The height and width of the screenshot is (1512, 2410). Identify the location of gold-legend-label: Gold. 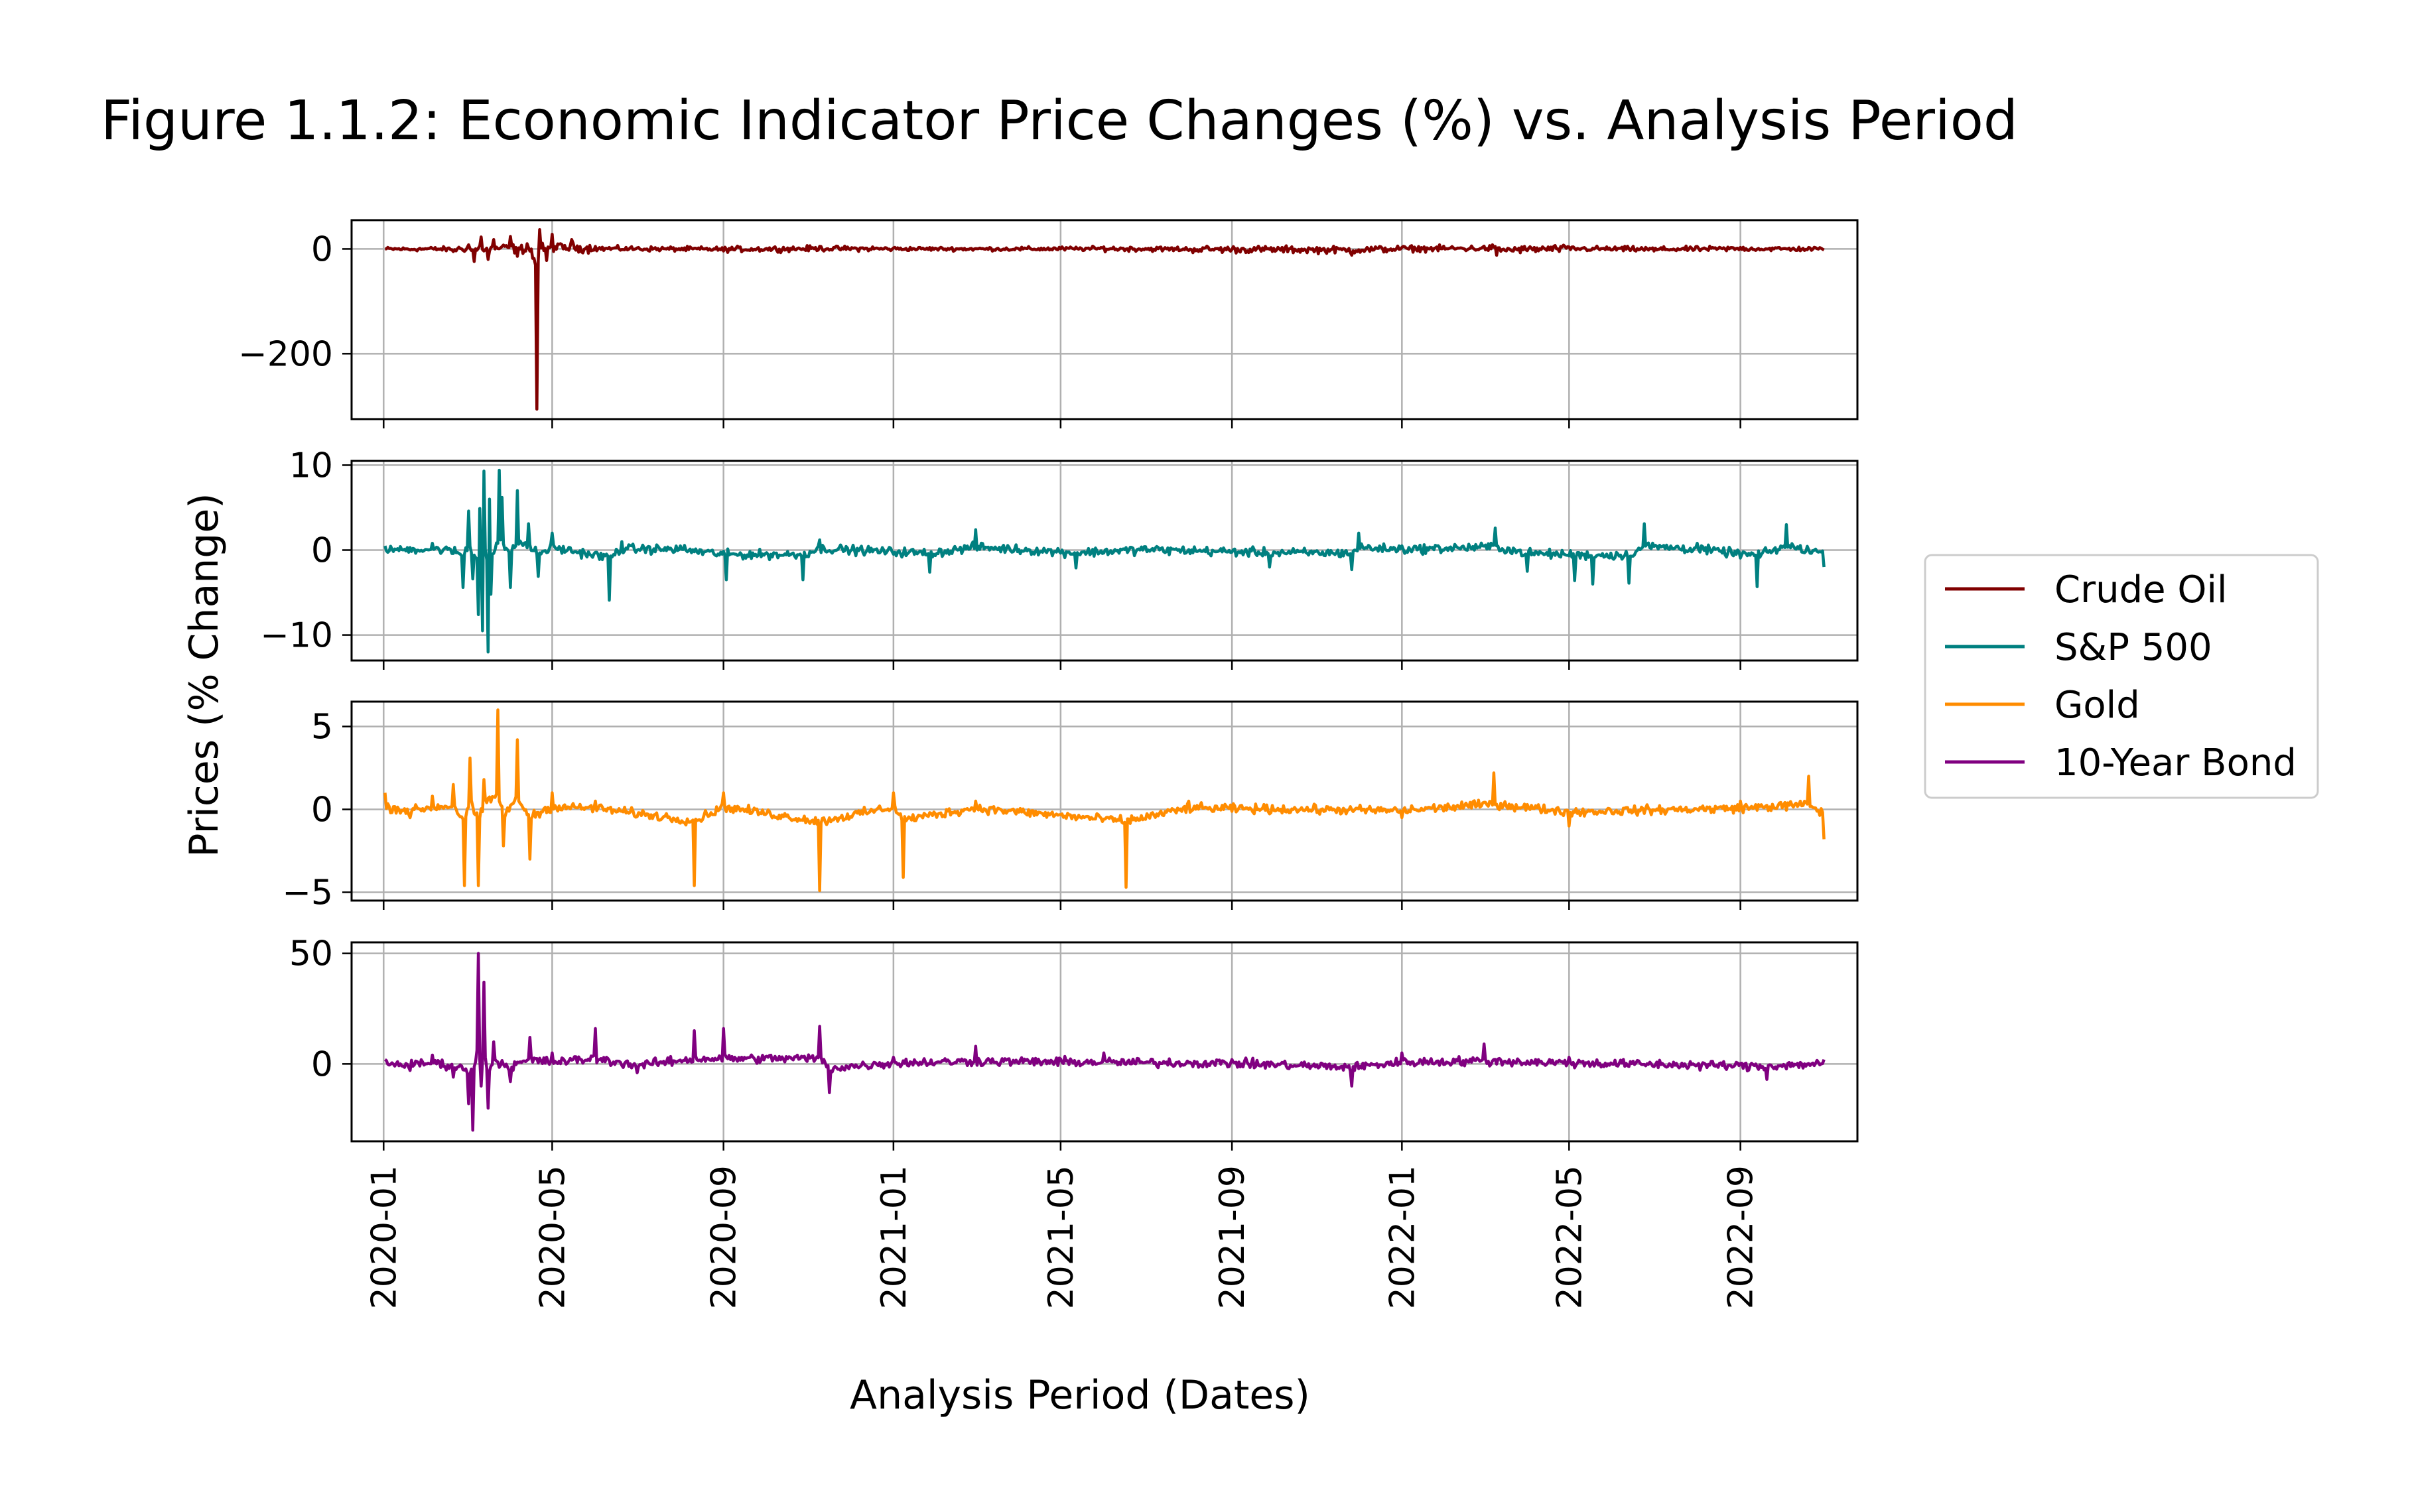
(2097, 705).